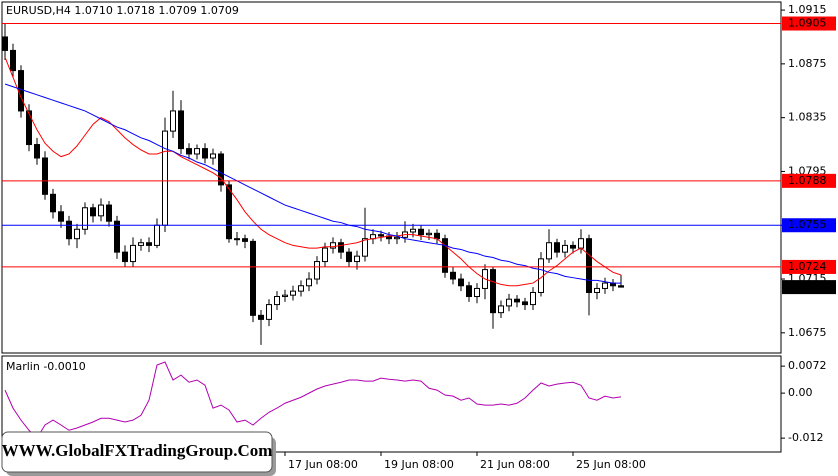 This screenshot has height=476, width=838. Describe the element at coordinates (807, 117) in the screenshot. I see `y-tick-label: 1.0835` at that location.